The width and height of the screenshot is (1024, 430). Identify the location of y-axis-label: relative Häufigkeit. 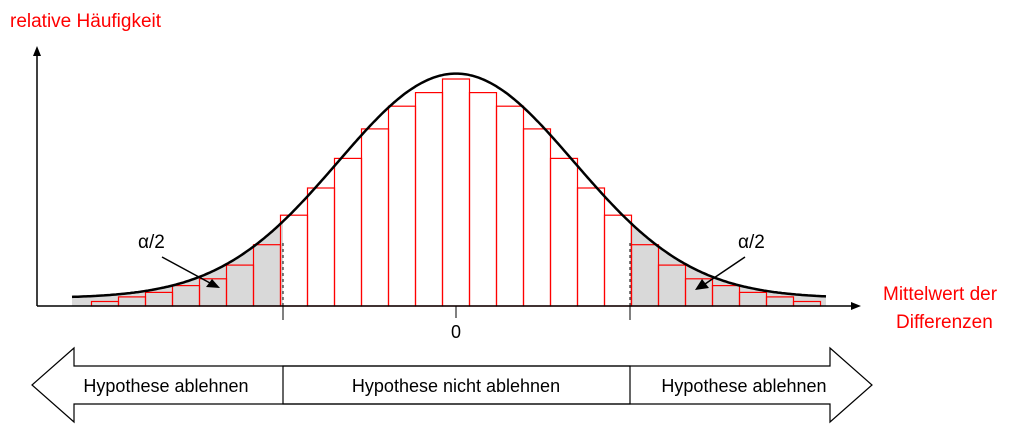
(86, 21).